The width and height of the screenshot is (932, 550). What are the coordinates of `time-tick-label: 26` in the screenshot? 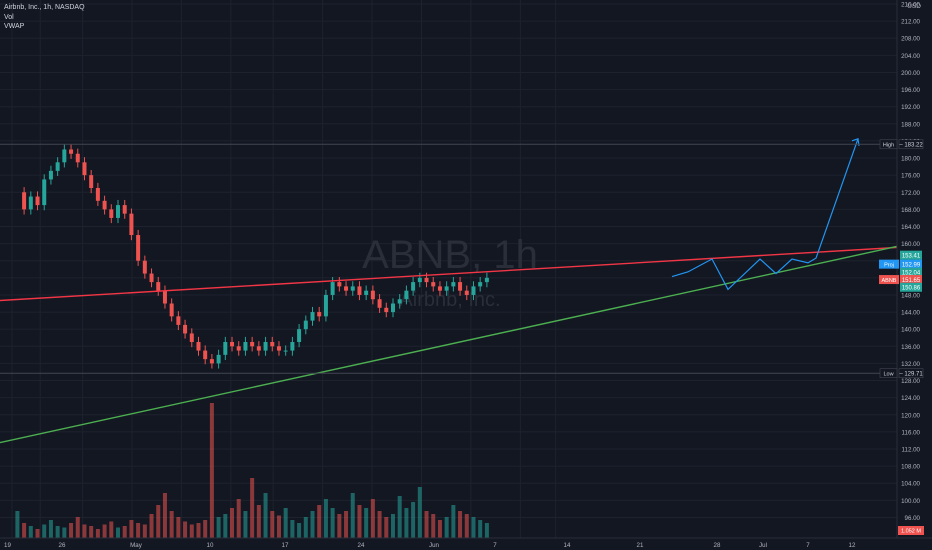 It's located at (62, 545).